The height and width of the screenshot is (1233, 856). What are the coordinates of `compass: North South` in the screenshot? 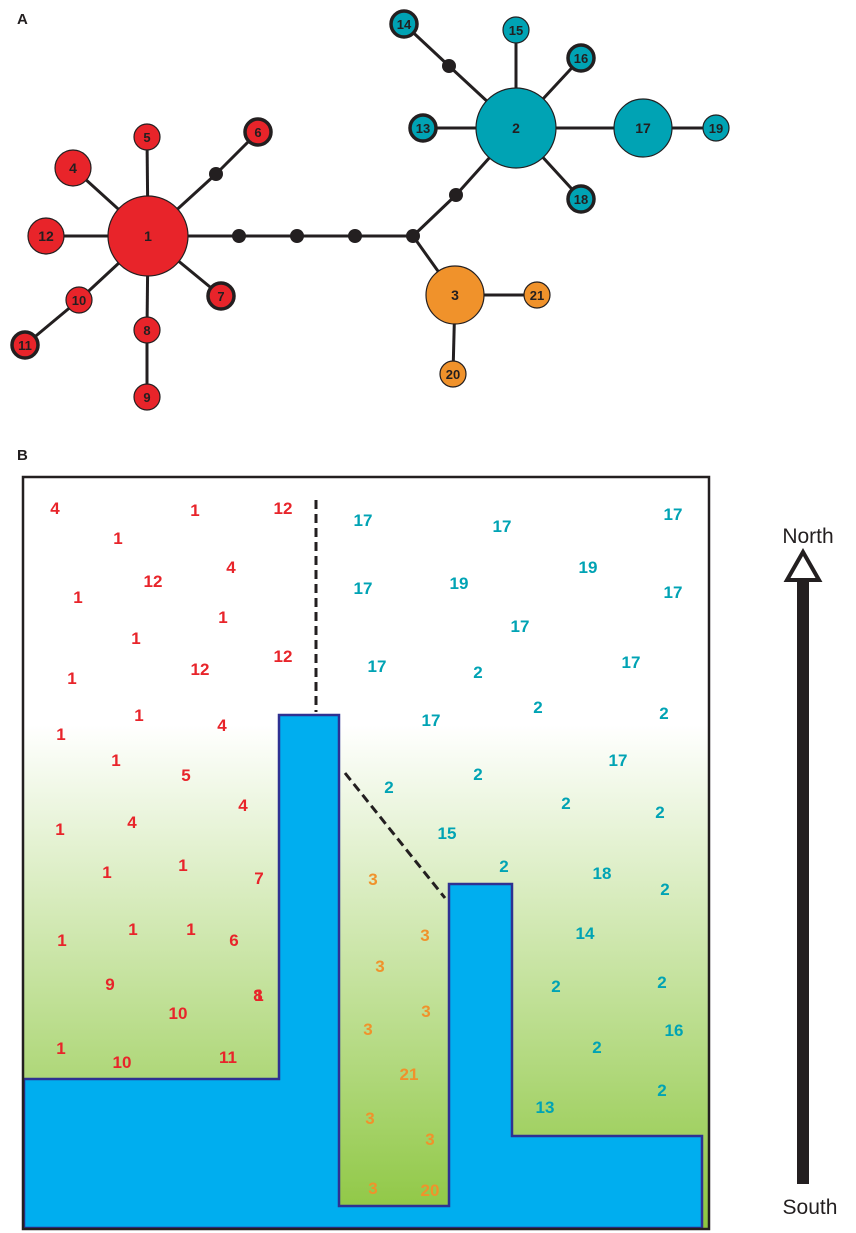 It's located at (809, 872).